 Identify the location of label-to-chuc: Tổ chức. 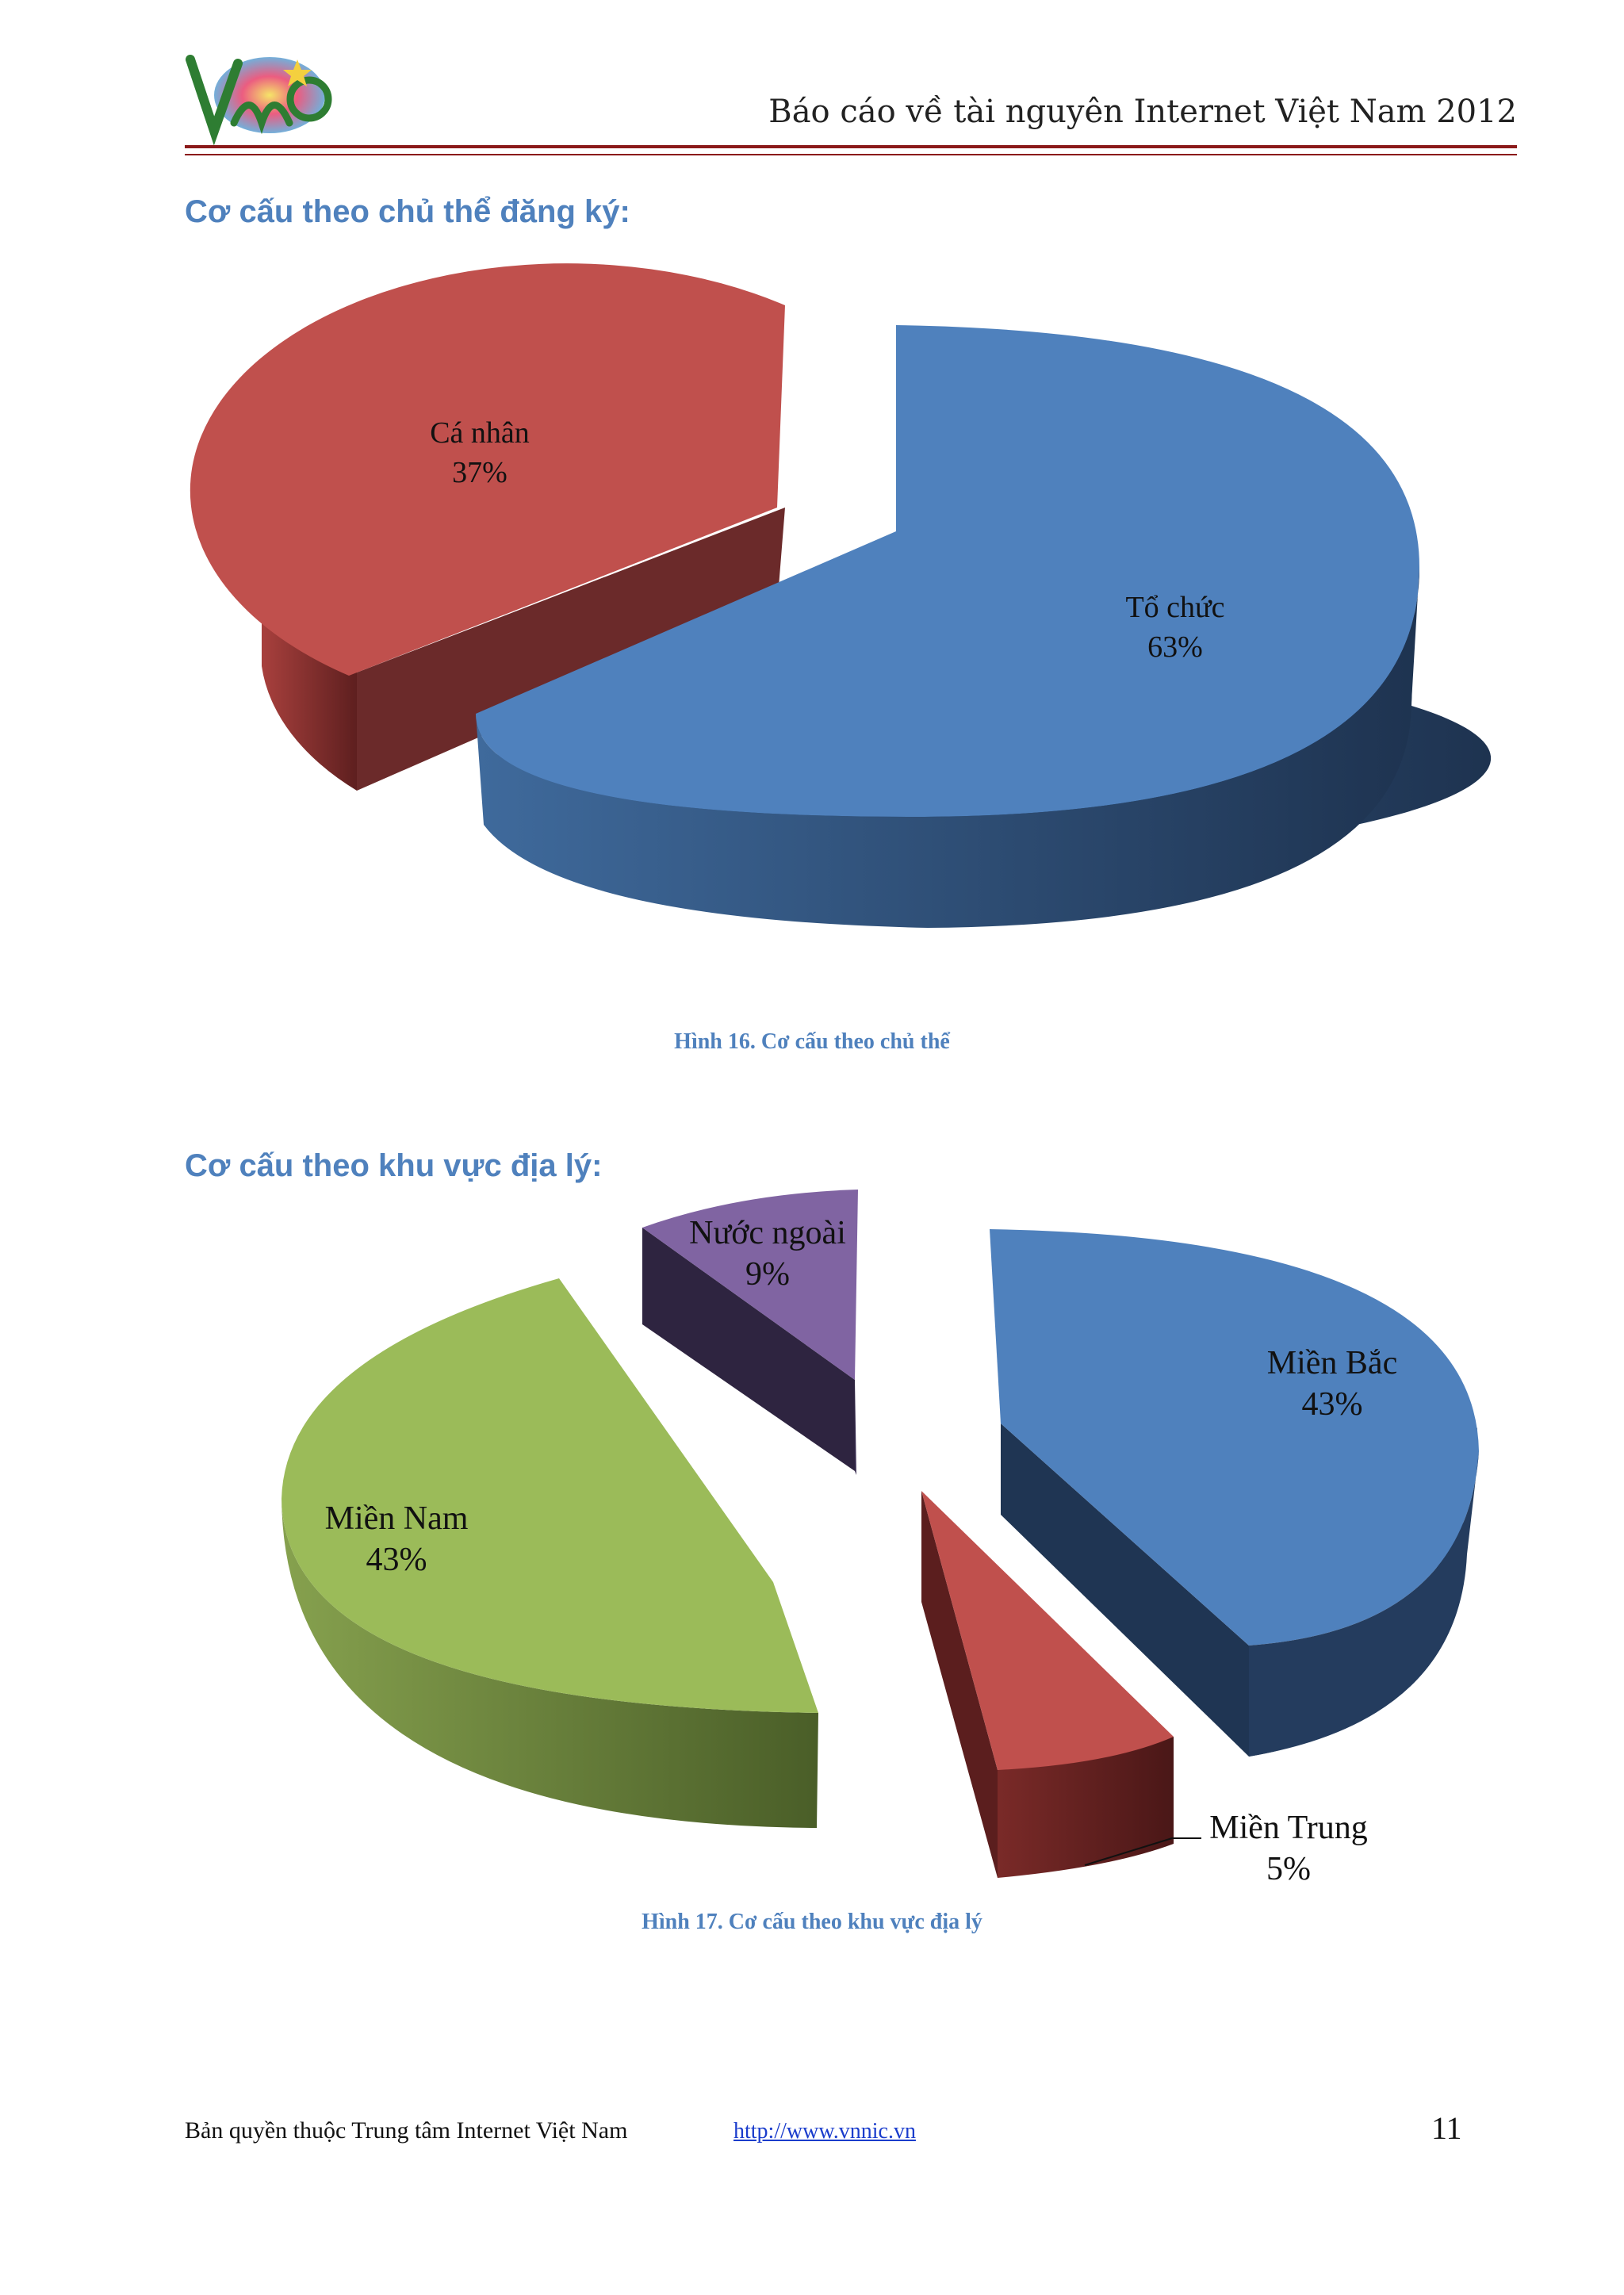
(1174, 607).